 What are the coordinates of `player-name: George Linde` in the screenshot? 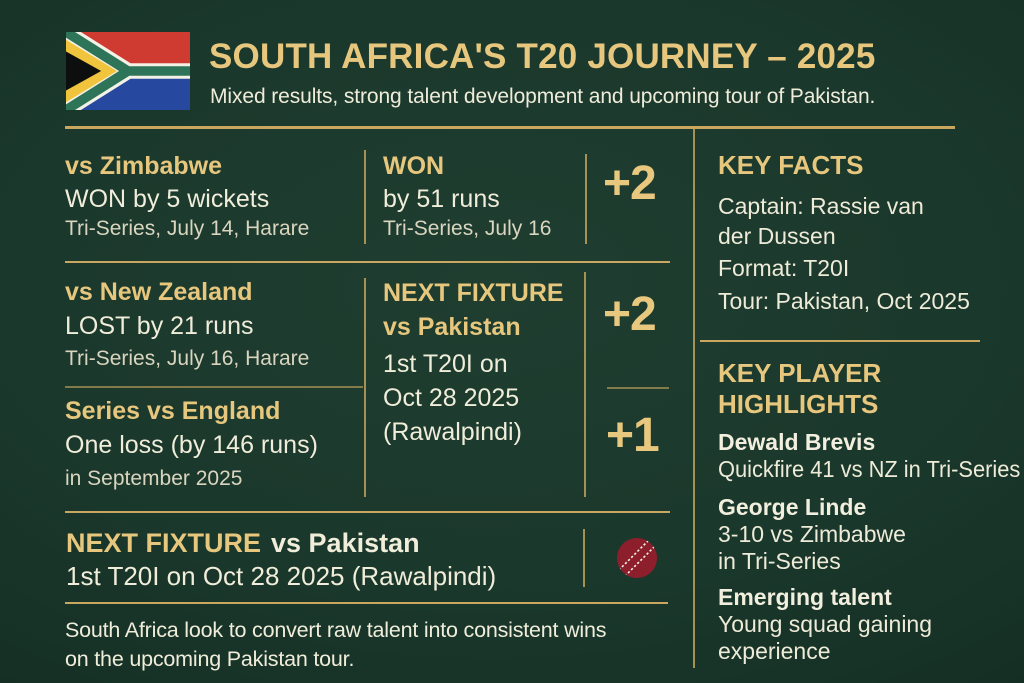 It's located at (792, 507).